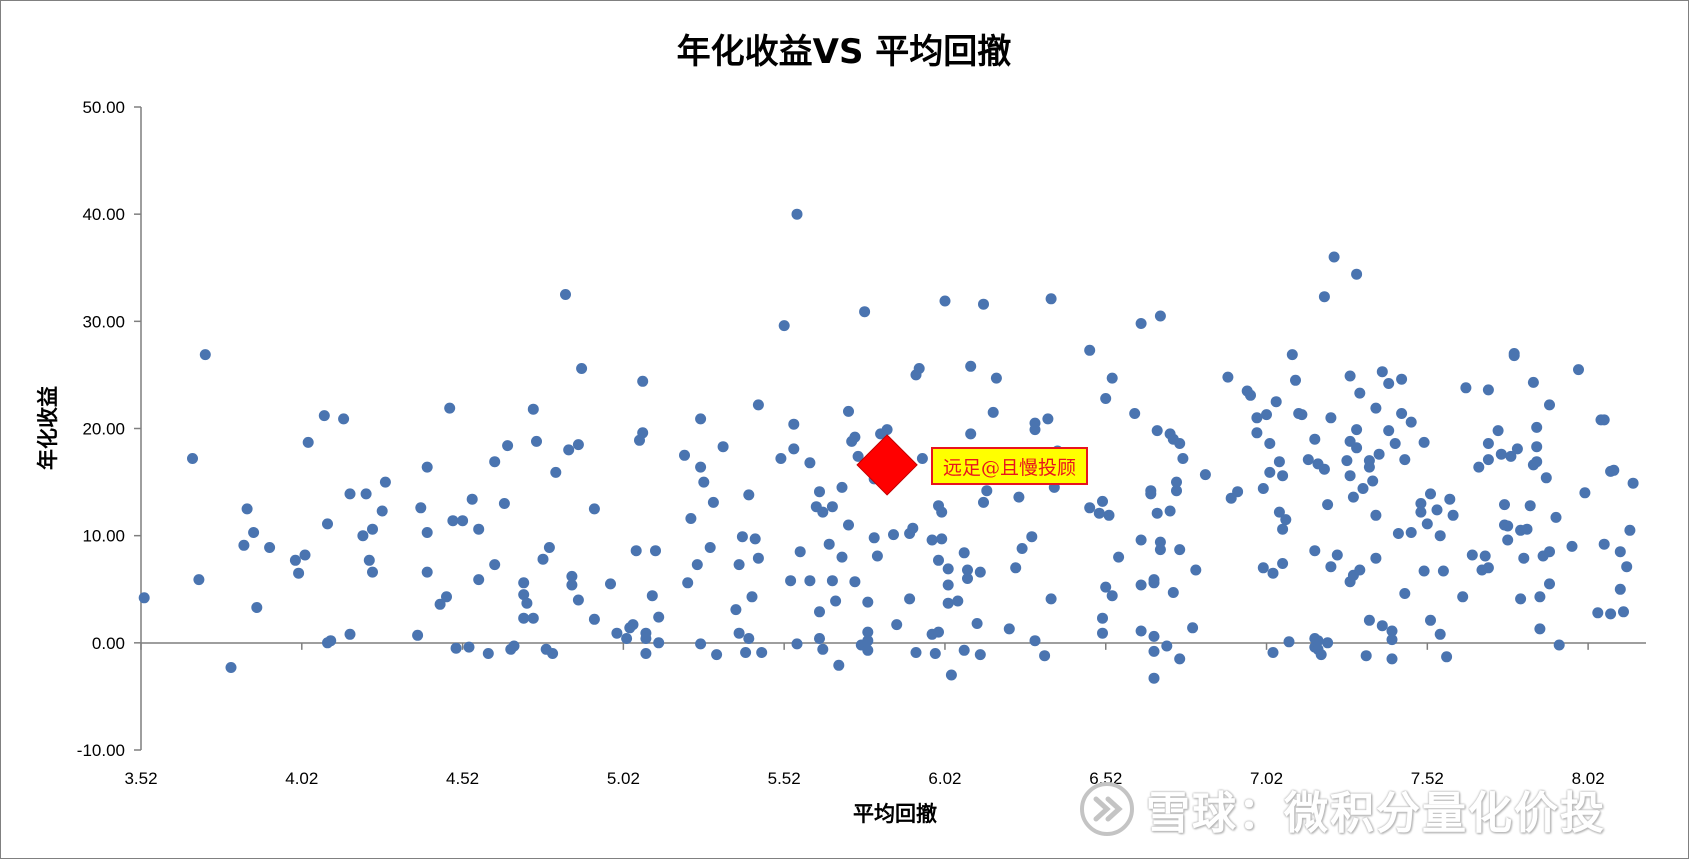 The height and width of the screenshot is (859, 1689). I want to click on y-ticks: 50.00 40.00 30.00 20.00 10.00 0.00 -10.00, so click(109, 429).